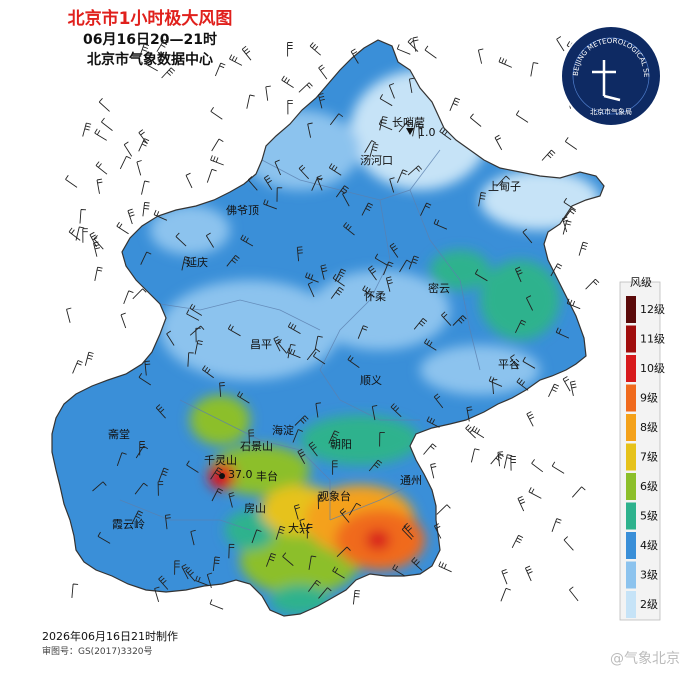 The height and width of the screenshot is (674, 690). Describe the element at coordinates (334, 496) in the screenshot. I see `place-guanxiangtai: 观象台` at that location.